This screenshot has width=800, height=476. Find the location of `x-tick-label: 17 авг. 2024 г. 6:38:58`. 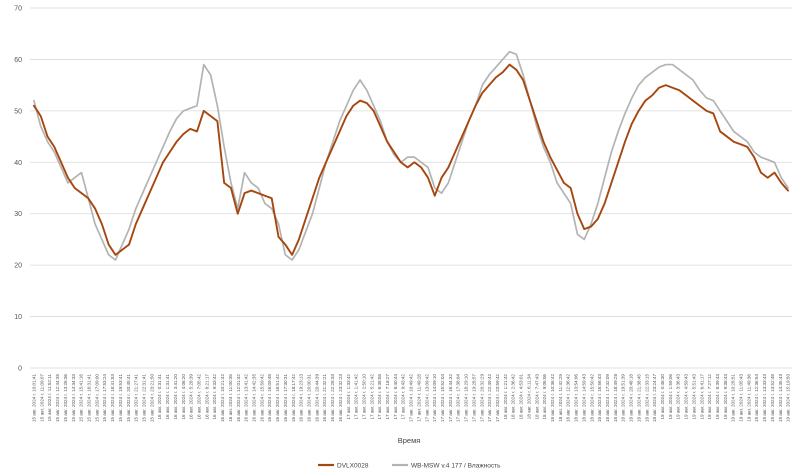

x-tick-label: 17 авг. 2024 г. 6:38:58 is located at coordinates (379, 397).